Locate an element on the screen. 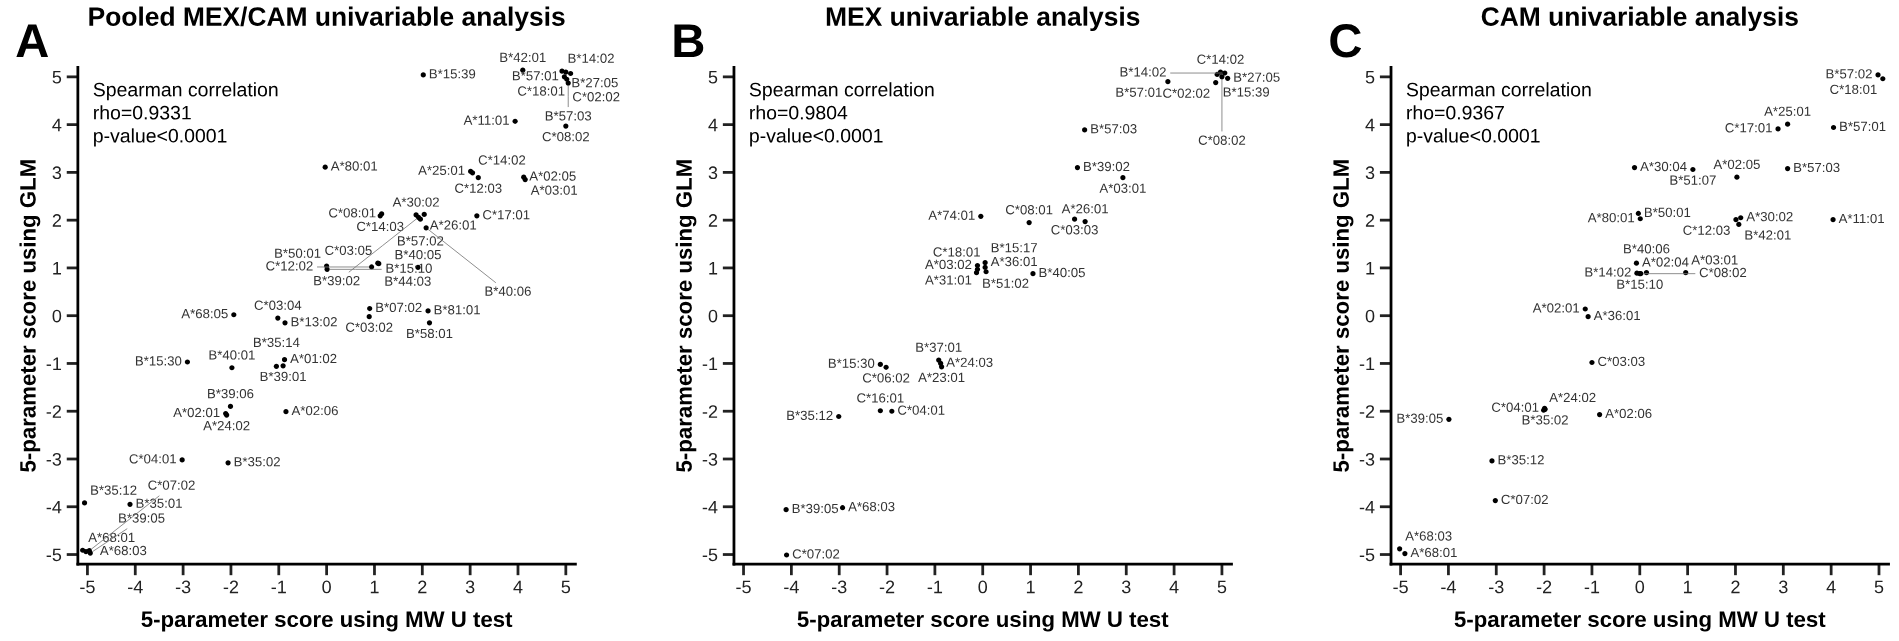 The image size is (1899, 641). annotation: B*35:01 is located at coordinates (159, 503).